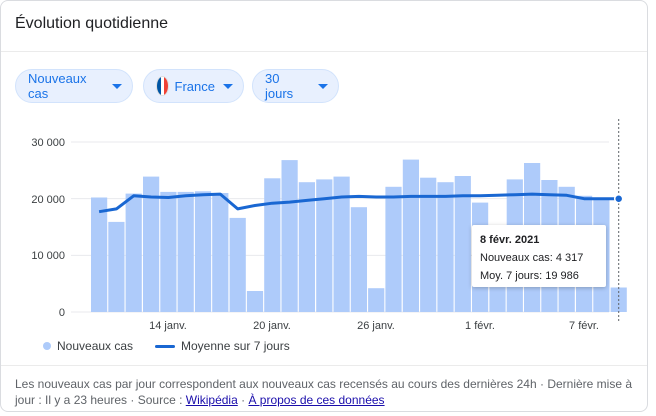 Image resolution: width=656 pixels, height=416 pixels. I want to click on period-dropdown: 30 jours, so click(295, 86).